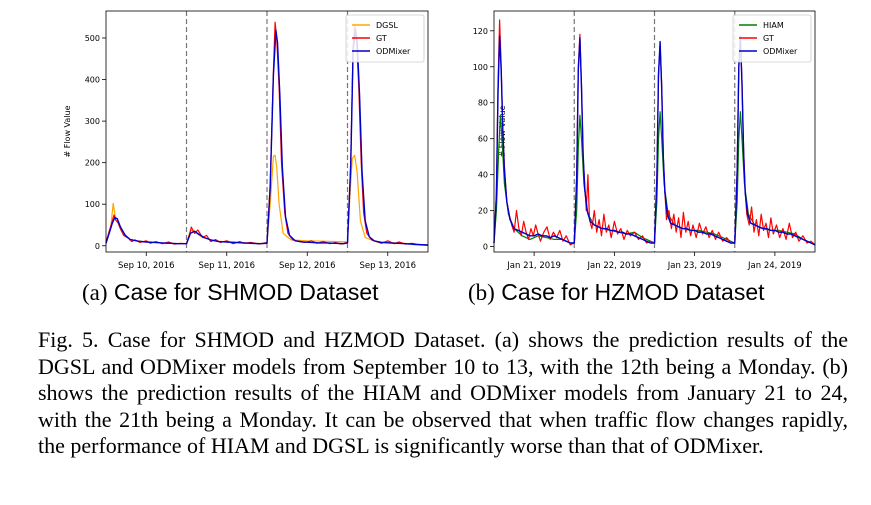 The image size is (871, 505). I want to click on y-tick-label: 500, so click(92, 38).